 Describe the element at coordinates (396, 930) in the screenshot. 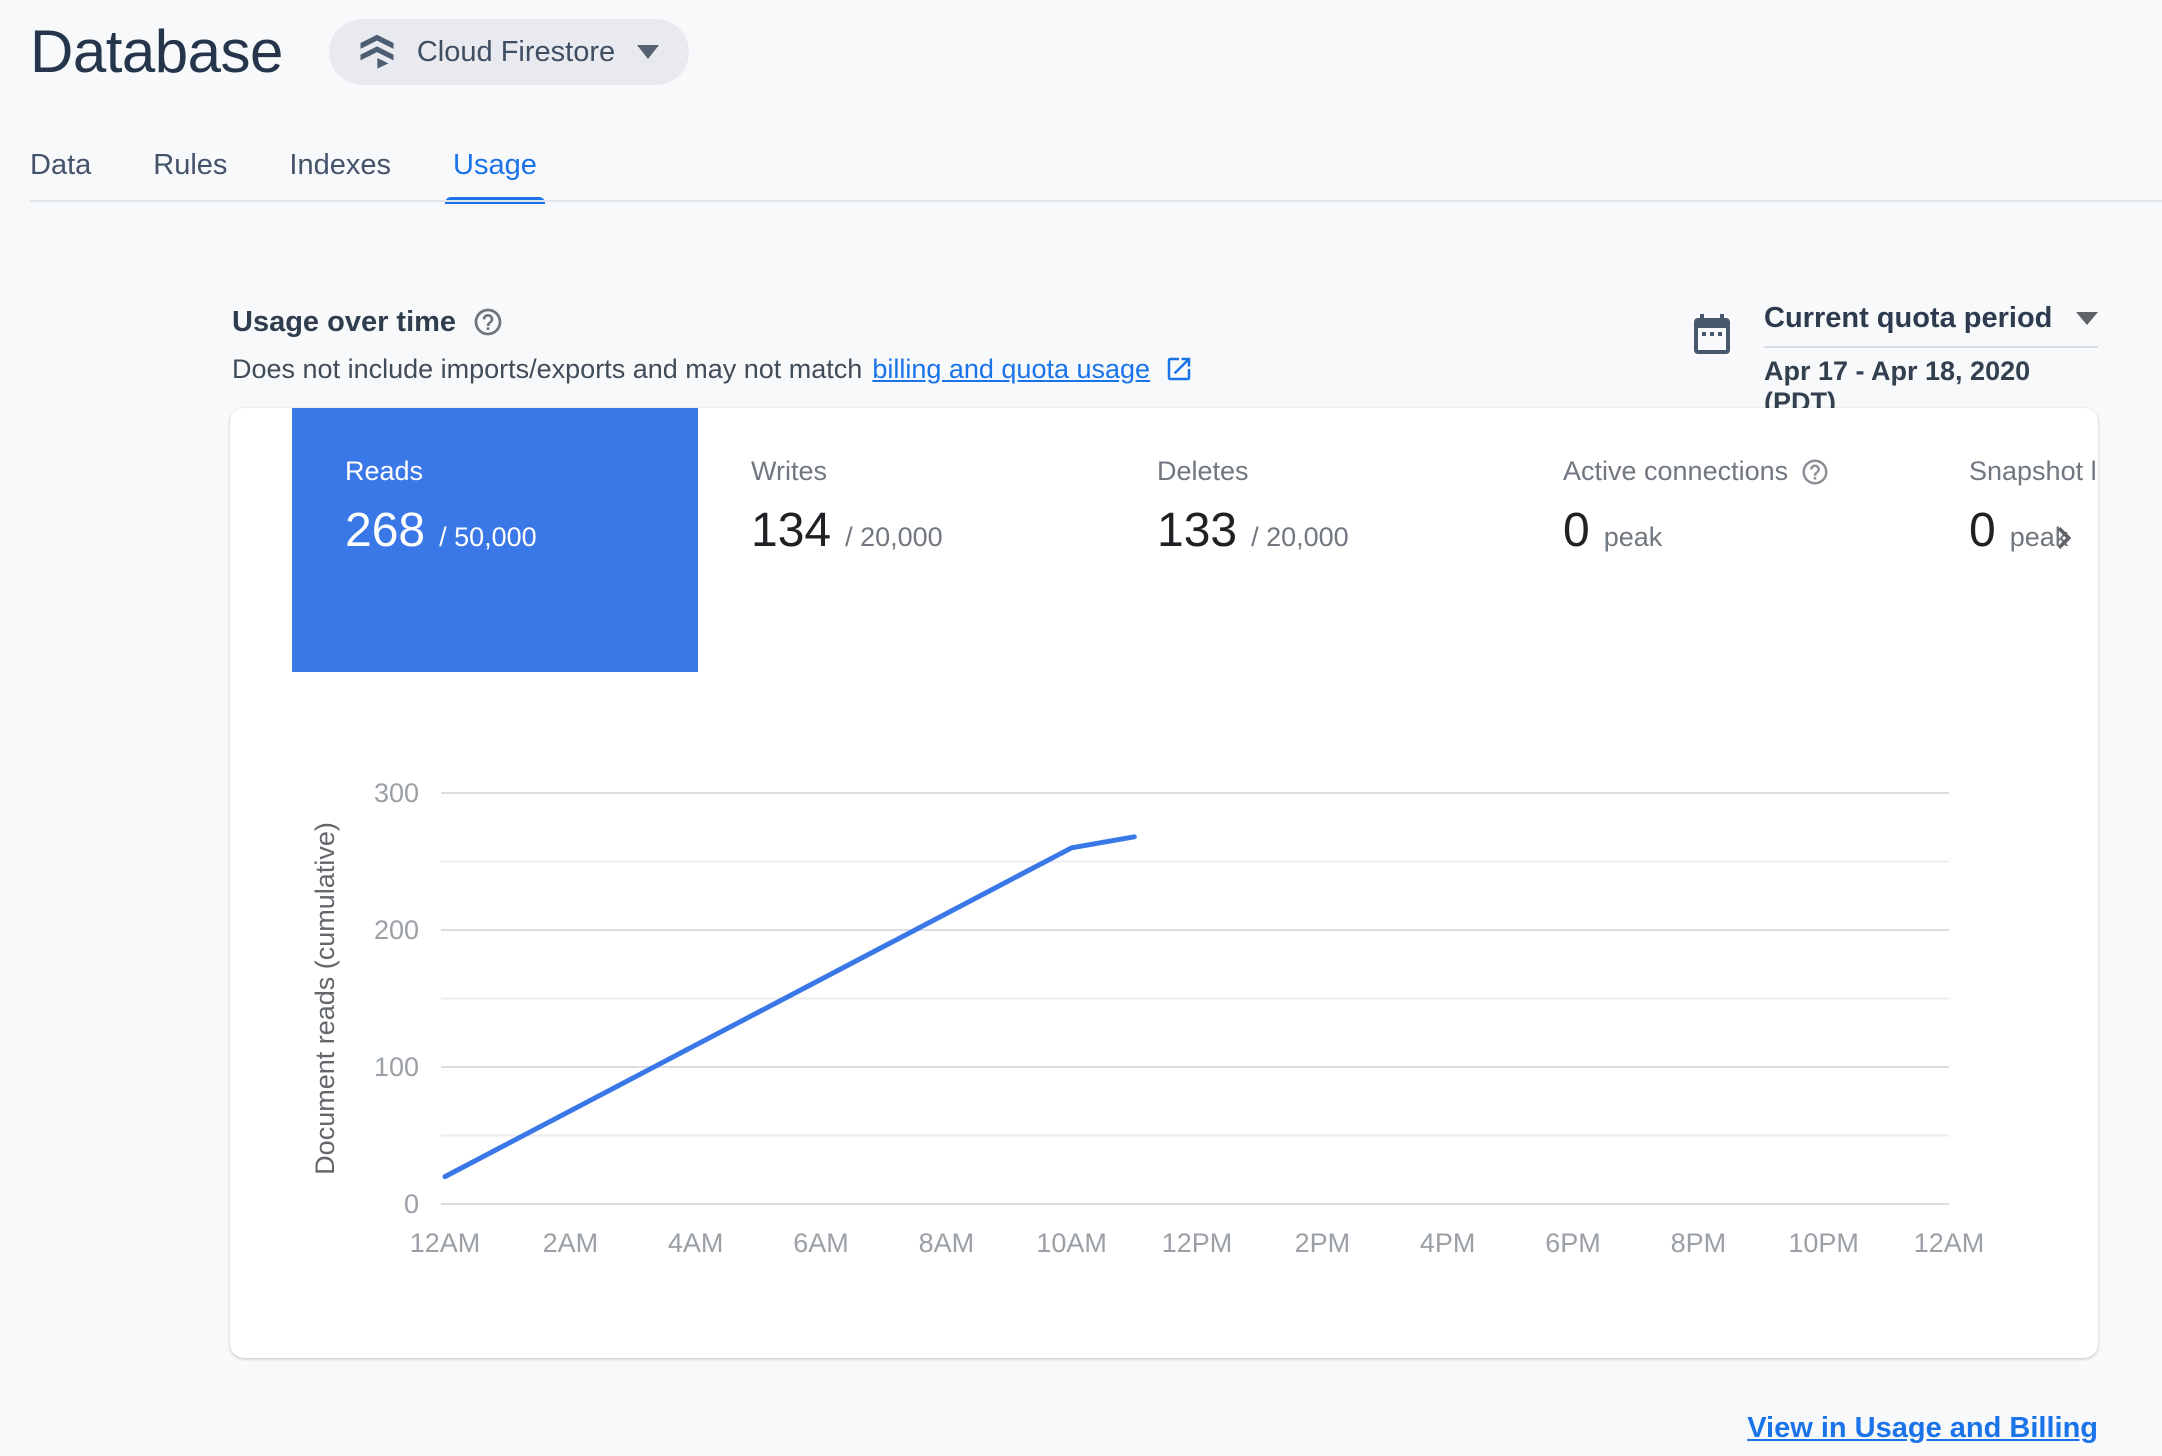

I see `y-axis-tick-label: 200` at that location.